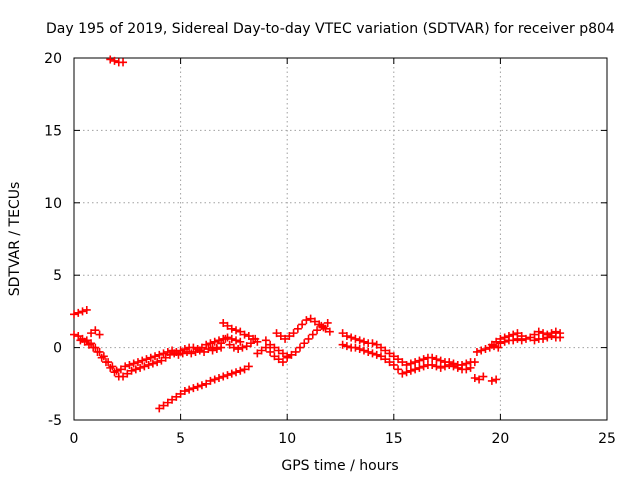 The height and width of the screenshot is (480, 640). I want to click on series-arc-rising, so click(204, 387).